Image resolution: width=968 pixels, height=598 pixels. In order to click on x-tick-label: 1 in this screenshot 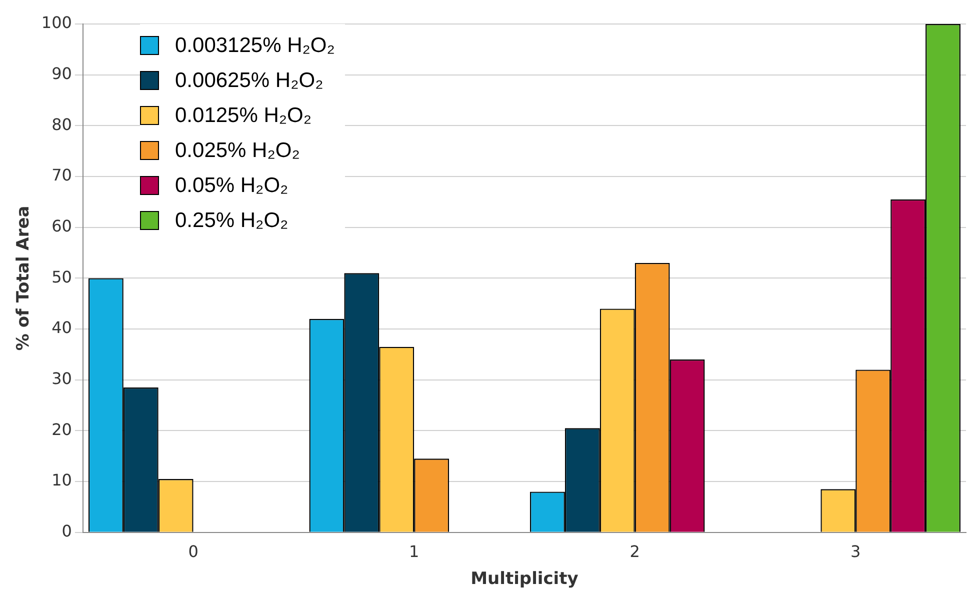, I will do `click(414, 552)`.